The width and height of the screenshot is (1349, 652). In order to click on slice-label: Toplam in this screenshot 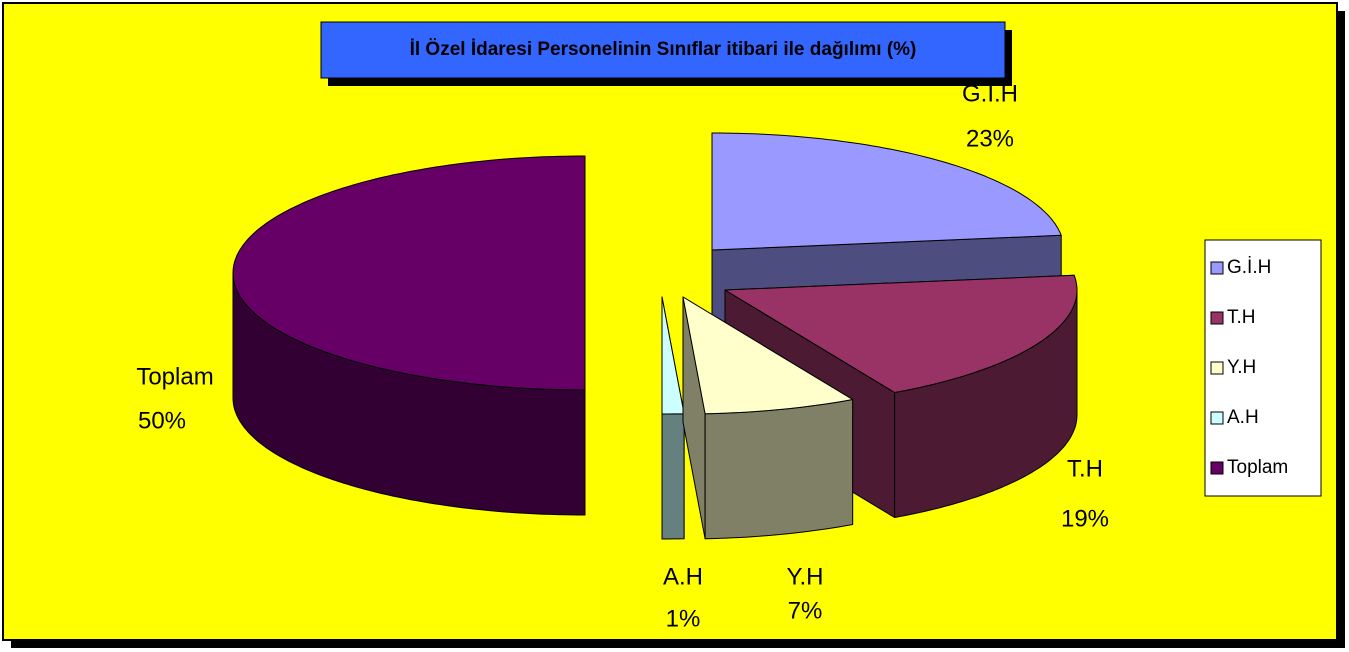, I will do `click(174, 376)`.